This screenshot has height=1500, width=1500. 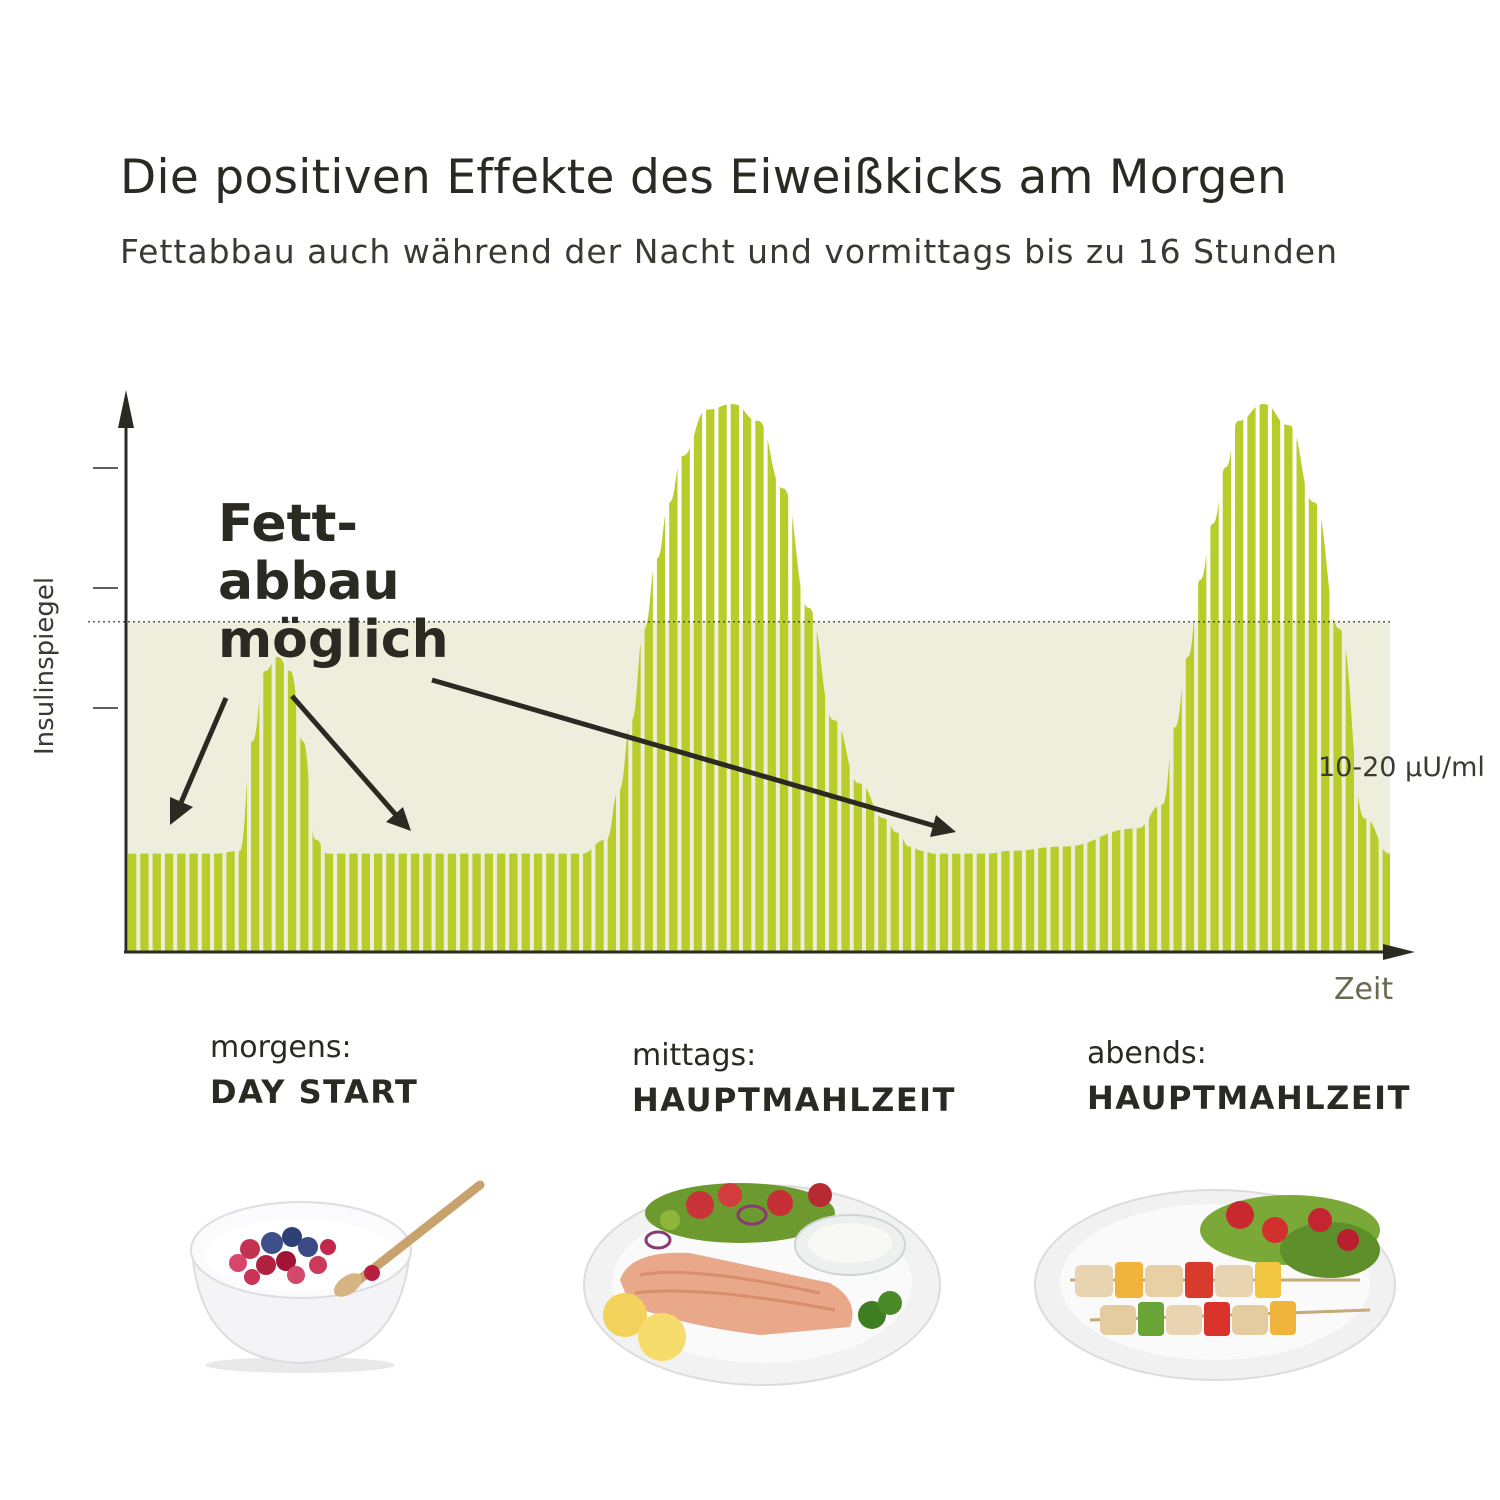 I want to click on meal-evening: abends: HAUPTMAHLZEIT, so click(x=1249, y=1076).